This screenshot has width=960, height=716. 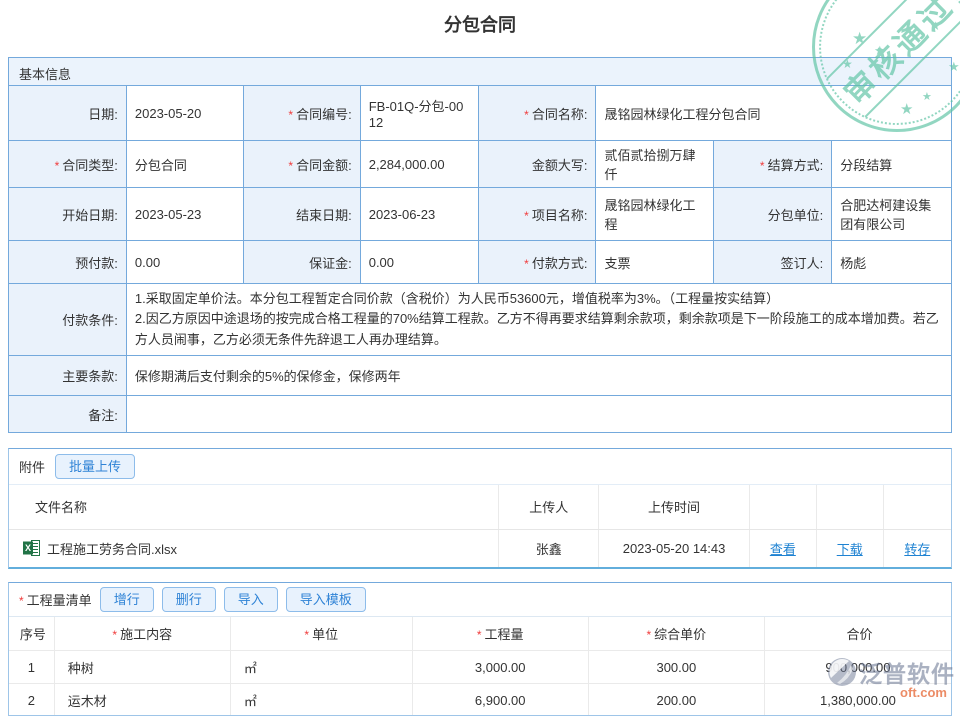 I want to click on transfer-link: 转存, so click(x=917, y=549).